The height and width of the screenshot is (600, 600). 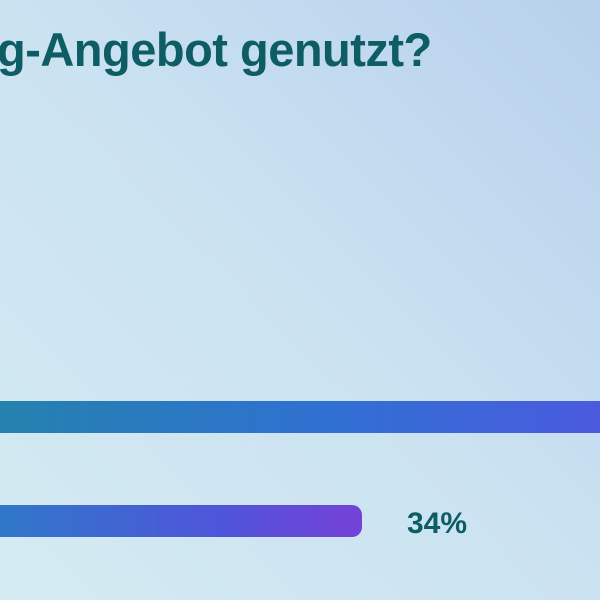 What do you see at coordinates (437, 523) in the screenshot?
I see `bar-value-label-option-2: 34%` at bounding box center [437, 523].